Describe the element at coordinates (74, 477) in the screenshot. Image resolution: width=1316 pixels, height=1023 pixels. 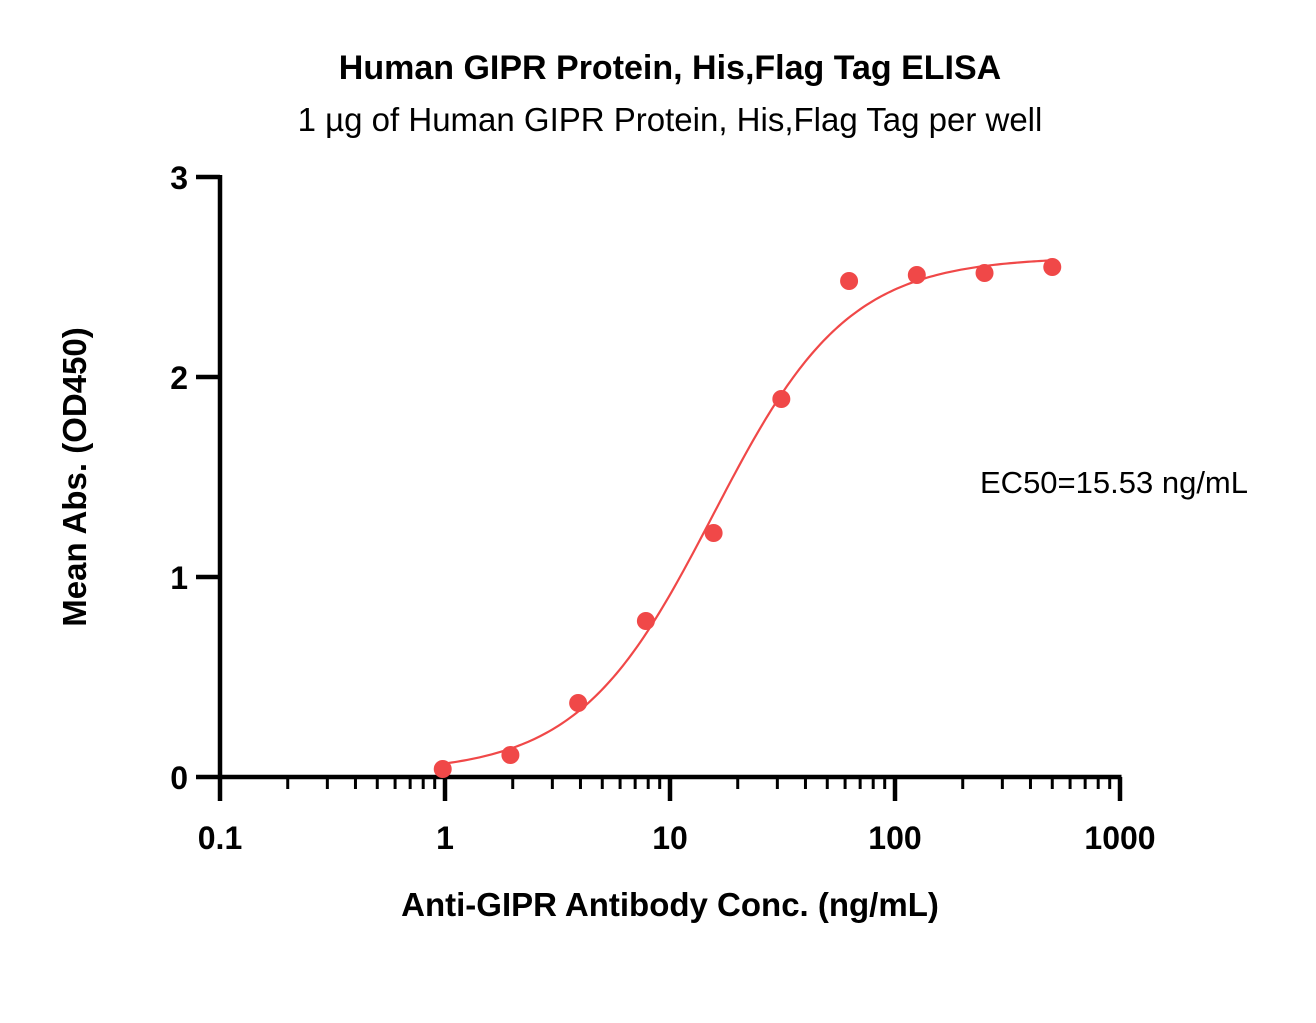
I see `y-axis-label: Mean Abs. (OD450)` at that location.